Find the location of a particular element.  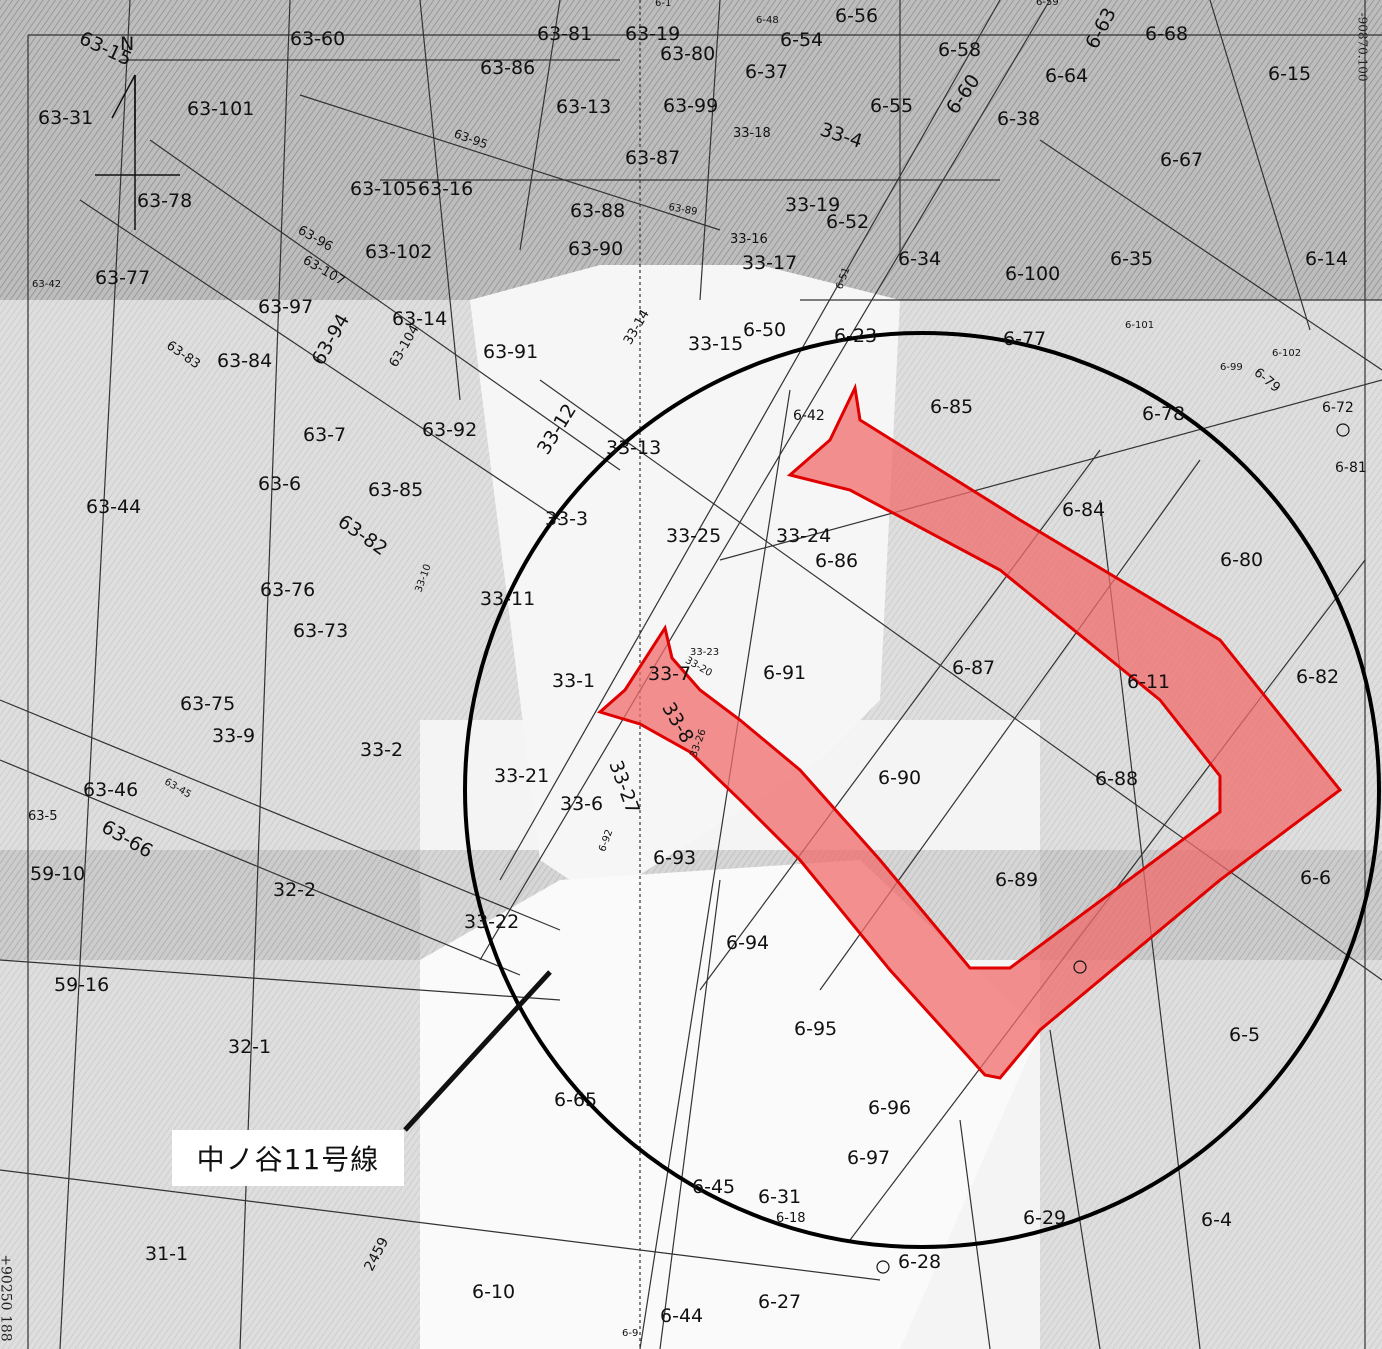

parcel-label: 6-78 is located at coordinates (1163, 414).